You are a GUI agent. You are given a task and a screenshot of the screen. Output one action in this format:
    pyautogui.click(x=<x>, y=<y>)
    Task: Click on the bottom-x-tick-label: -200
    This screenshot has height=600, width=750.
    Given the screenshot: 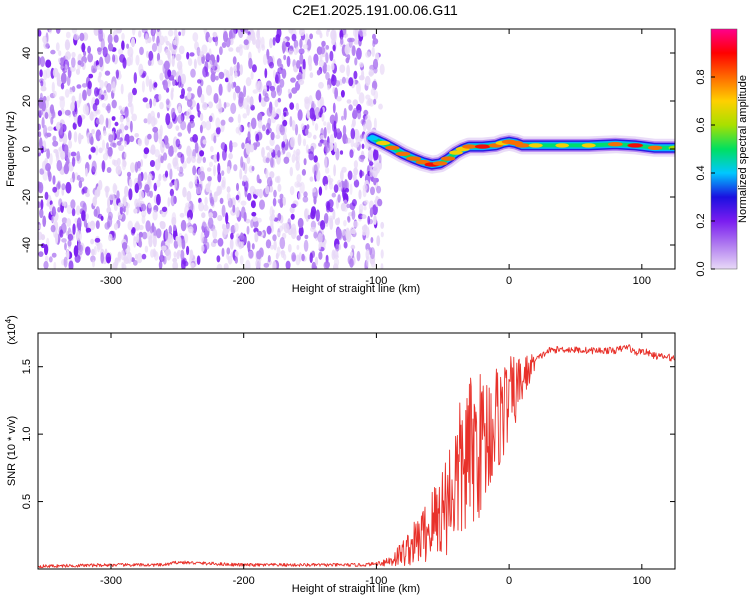 What is the action you would take?
    pyautogui.click(x=244, y=581)
    